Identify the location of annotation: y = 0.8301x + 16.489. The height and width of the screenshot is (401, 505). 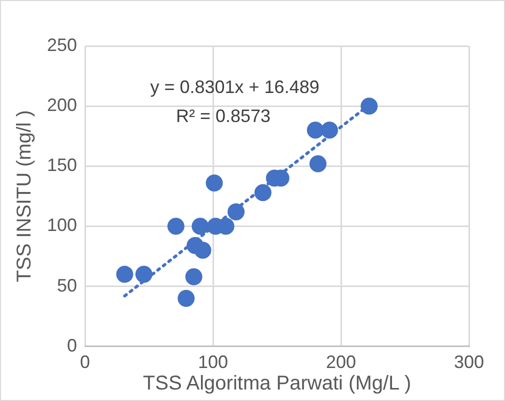
(235, 86).